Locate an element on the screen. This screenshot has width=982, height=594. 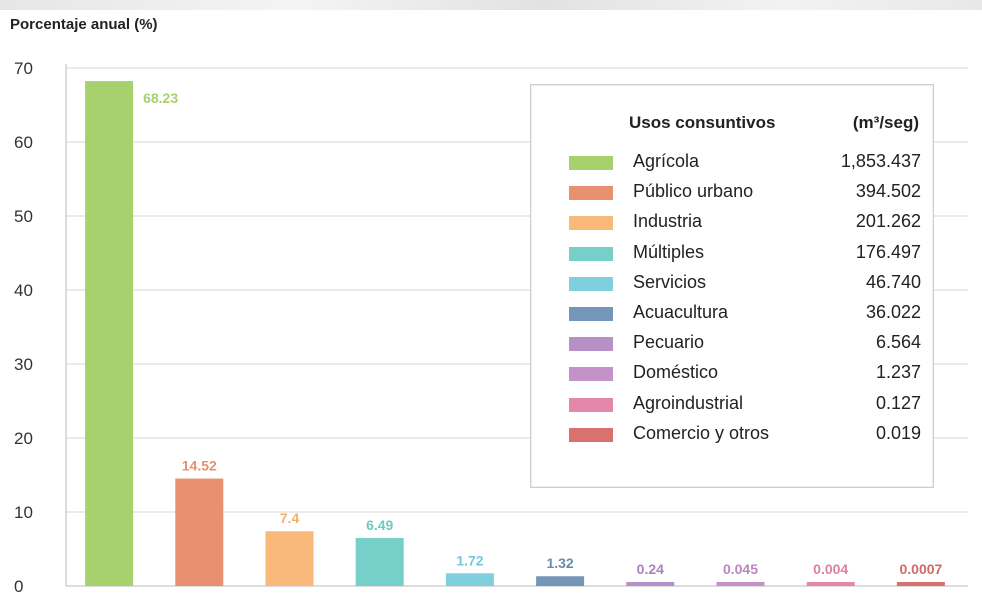
y-tick-label: 30 is located at coordinates (23, 364).